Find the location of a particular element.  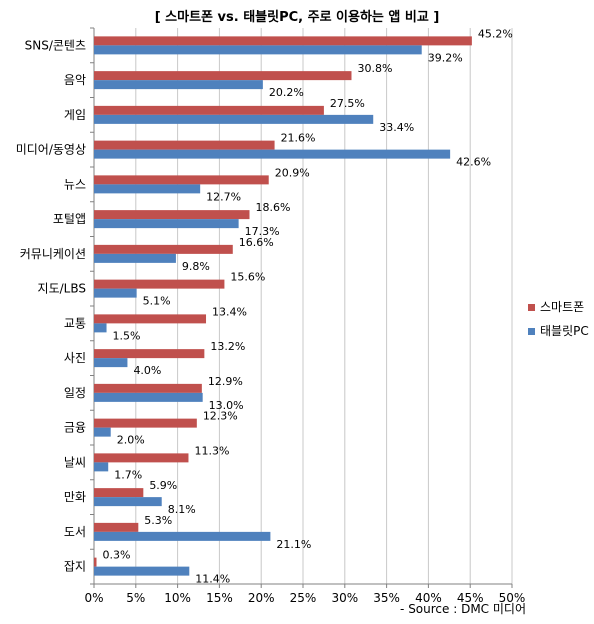

value-label-smartphone: 12.3% is located at coordinates (220, 416).